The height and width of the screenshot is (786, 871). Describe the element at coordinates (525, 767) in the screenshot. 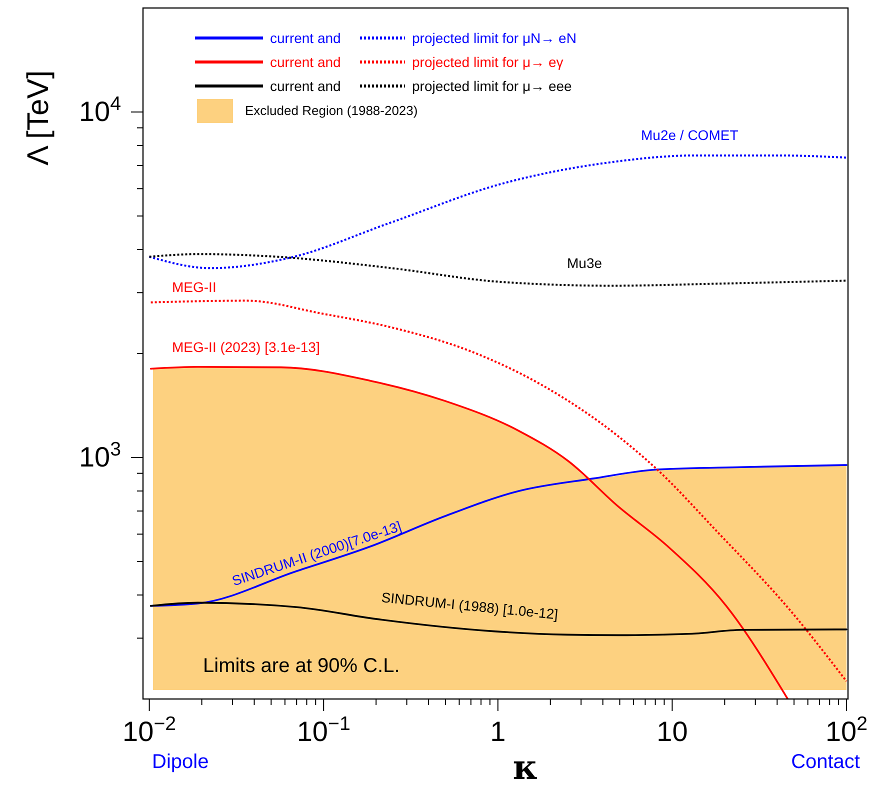

I see `x-axis-title: κ` at that location.